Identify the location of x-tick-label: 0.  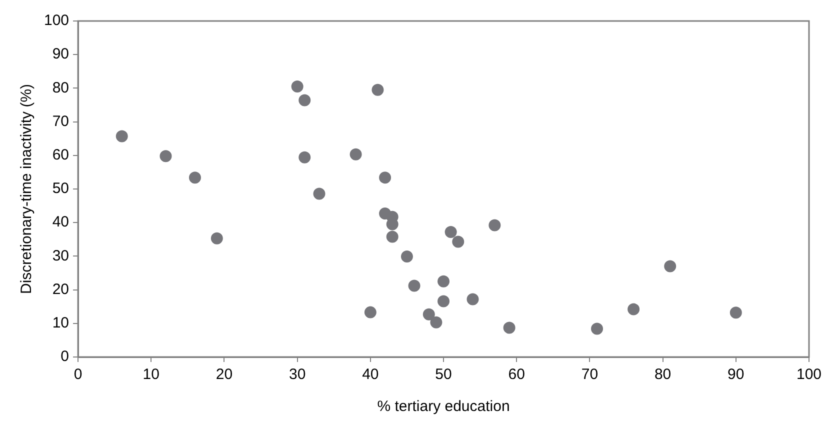
(78, 375).